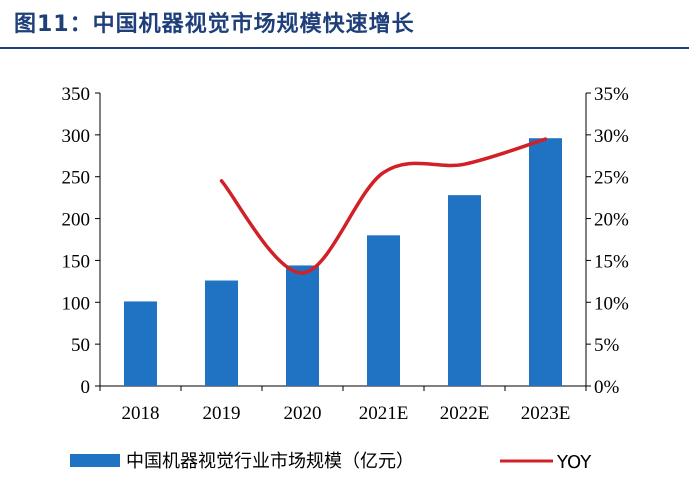 This screenshot has width=689, height=503. I want to click on left-y-tick-label: 200, so click(76, 220).